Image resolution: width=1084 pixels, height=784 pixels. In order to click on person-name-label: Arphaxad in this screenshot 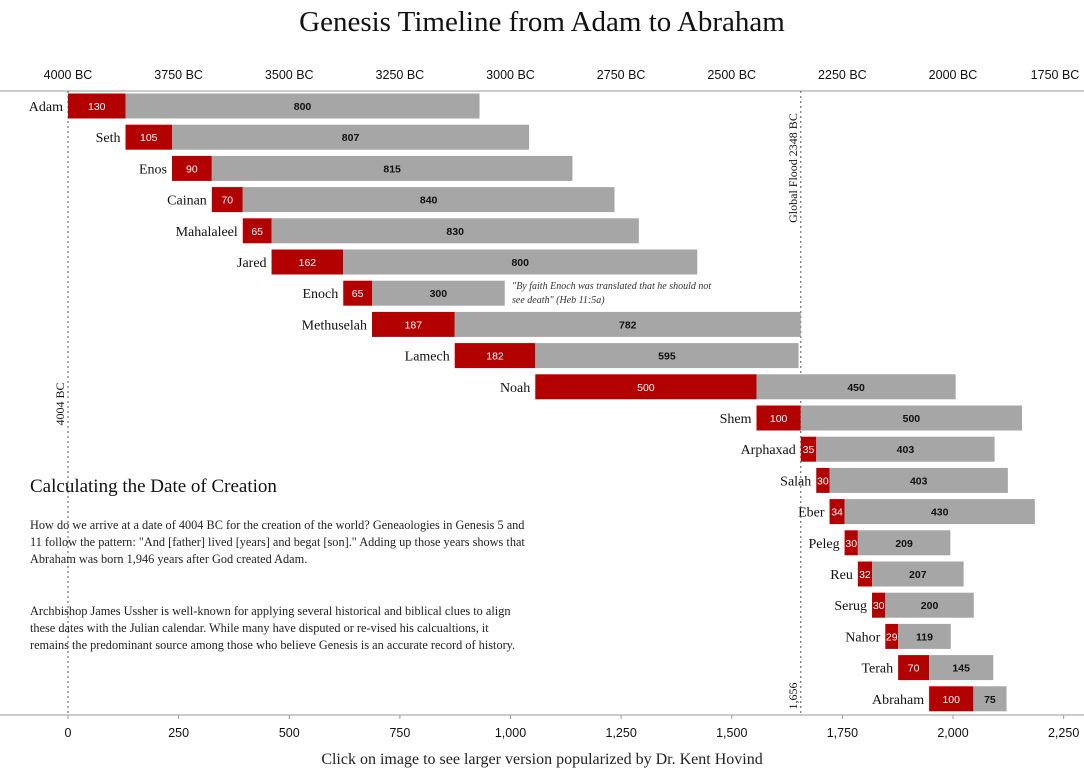, I will do `click(768, 450)`.